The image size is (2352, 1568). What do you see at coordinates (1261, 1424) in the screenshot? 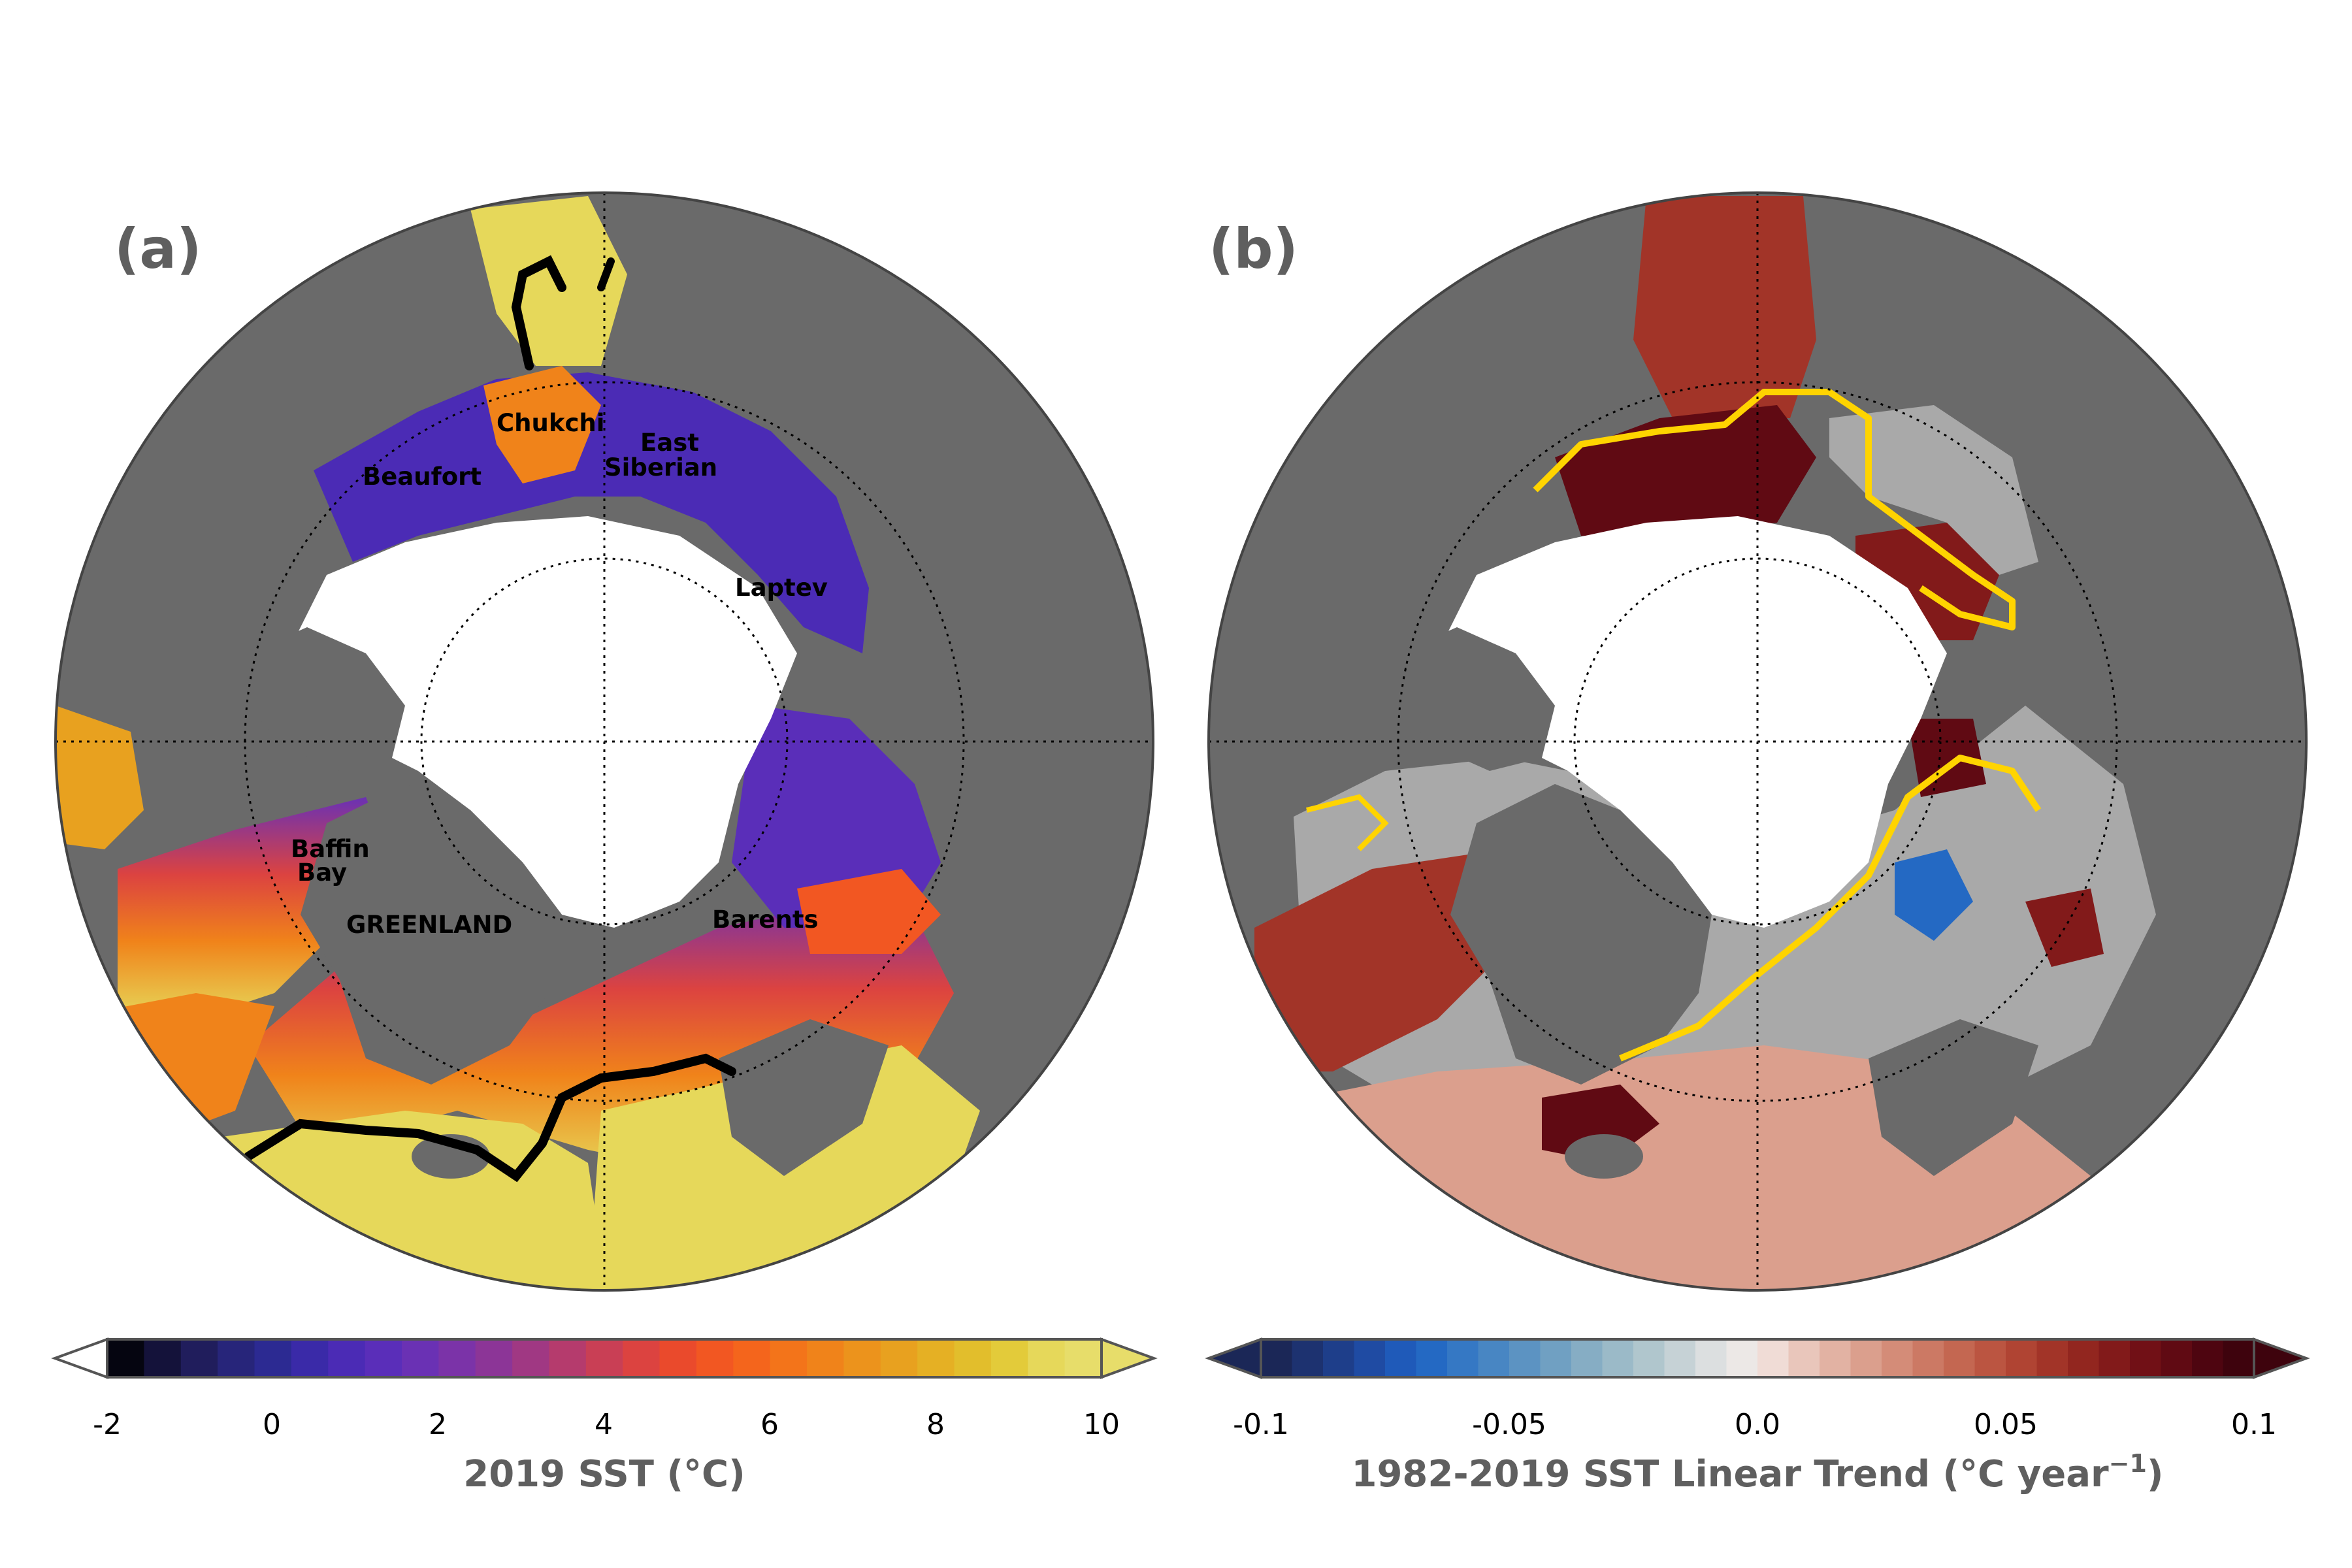
I see `tick-b-0: -0.1` at bounding box center [1261, 1424].